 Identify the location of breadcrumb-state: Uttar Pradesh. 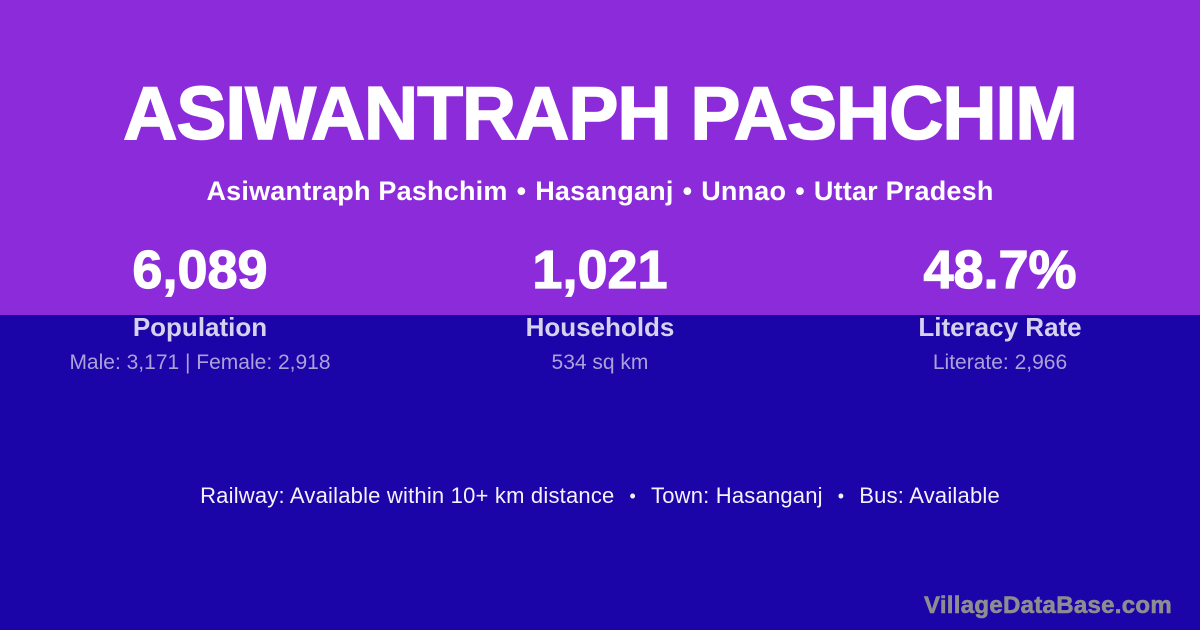
(903, 191).